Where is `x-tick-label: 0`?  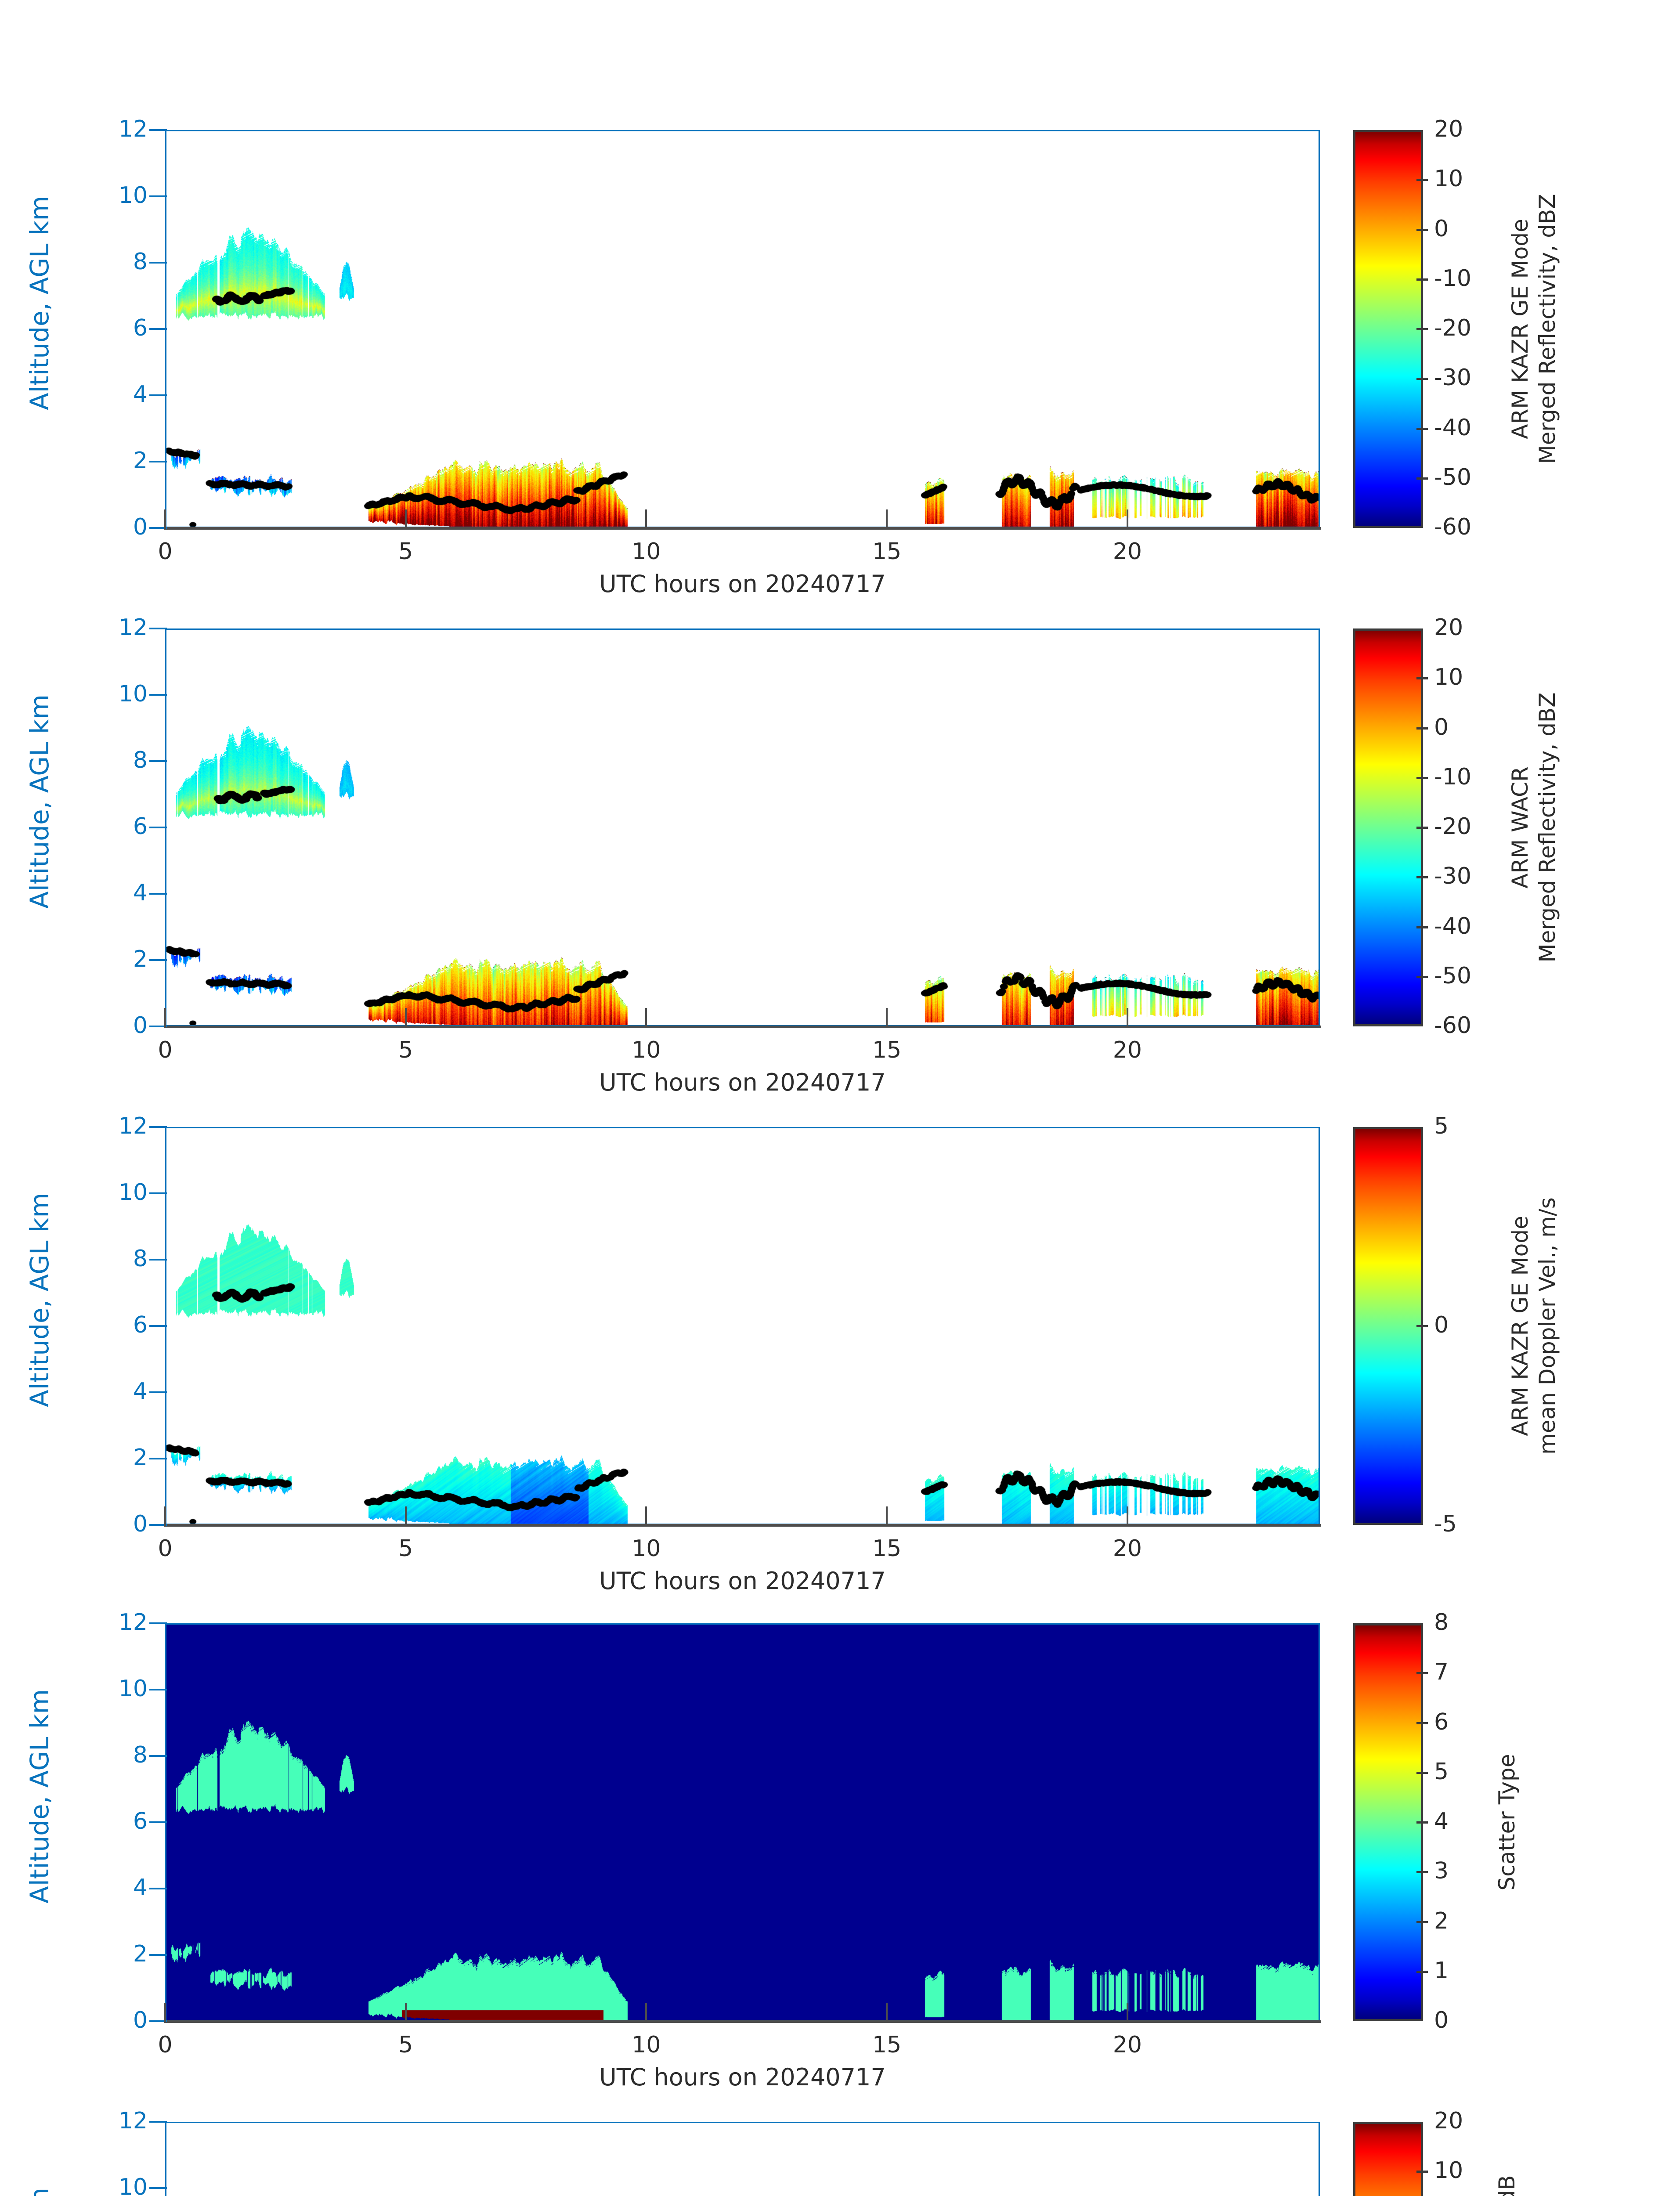 x-tick-label: 0 is located at coordinates (165, 1050).